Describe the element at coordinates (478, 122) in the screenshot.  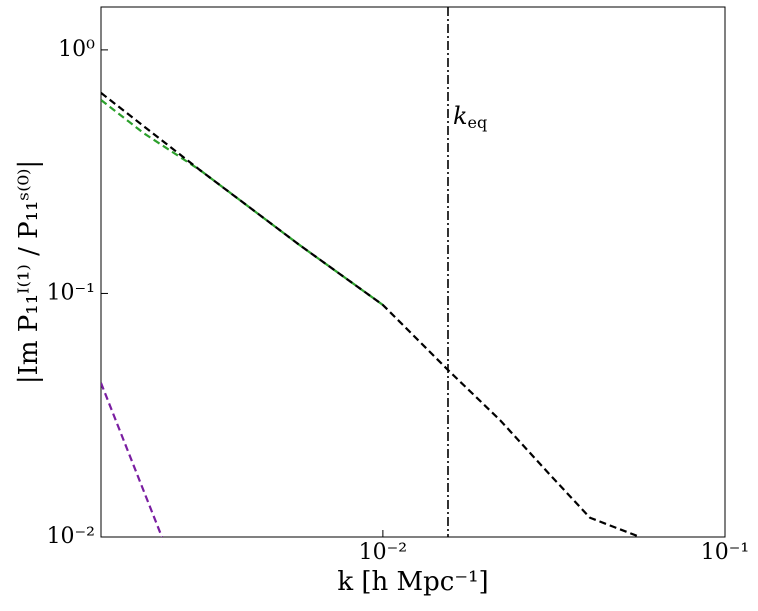
I see `annotation-subscript: eq` at that location.